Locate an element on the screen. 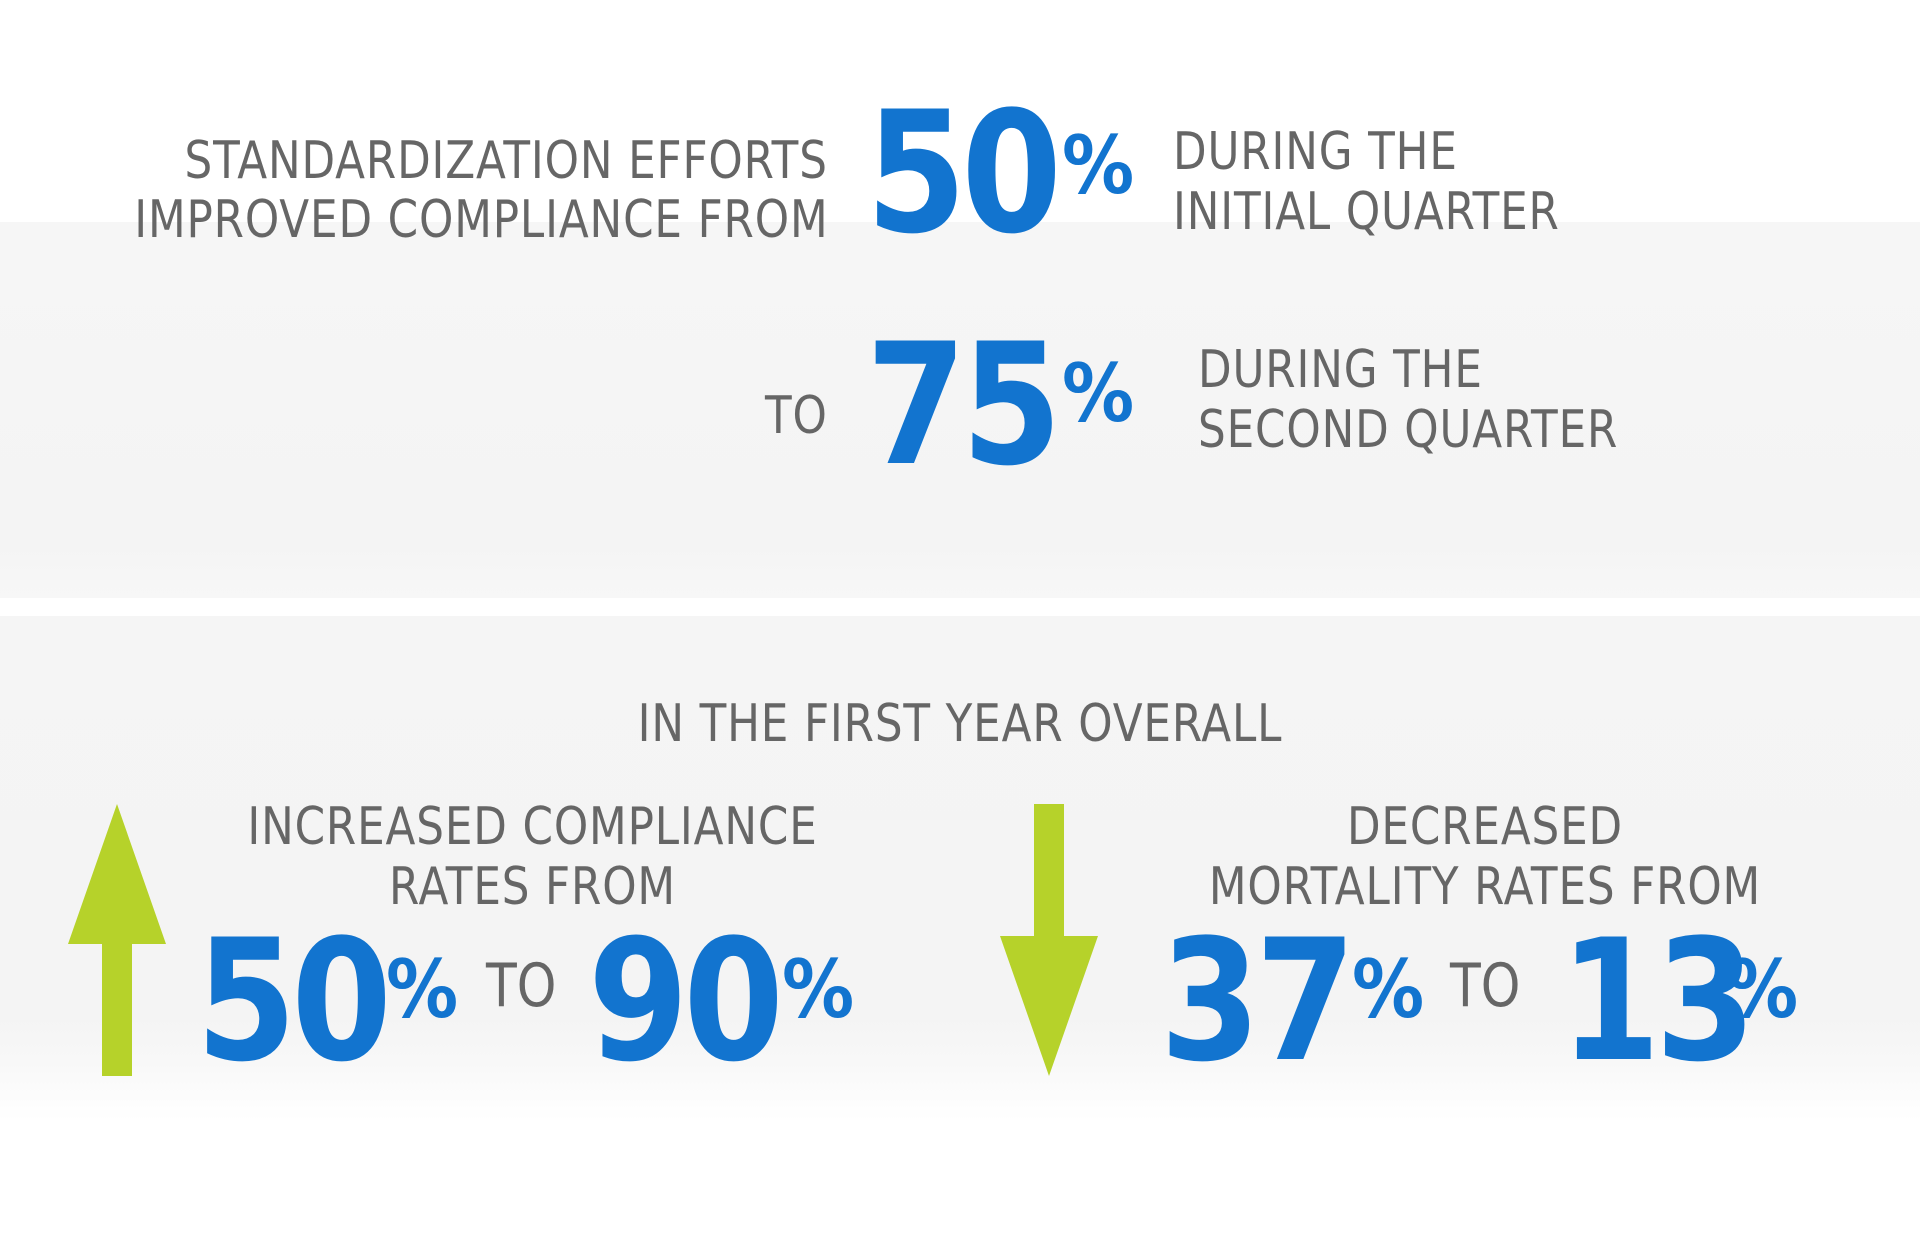  decreased-to-value: 13 is located at coordinates (1658, 1001).